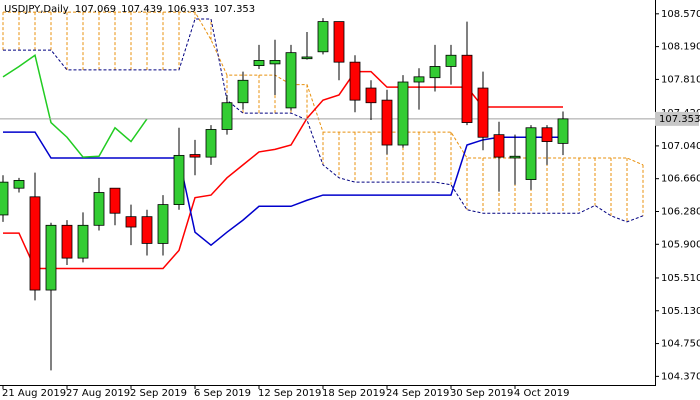 This screenshot has width=700, height=400. Describe the element at coordinates (680, 14) in the screenshot. I see `y-tick-label: 108.570` at that location.